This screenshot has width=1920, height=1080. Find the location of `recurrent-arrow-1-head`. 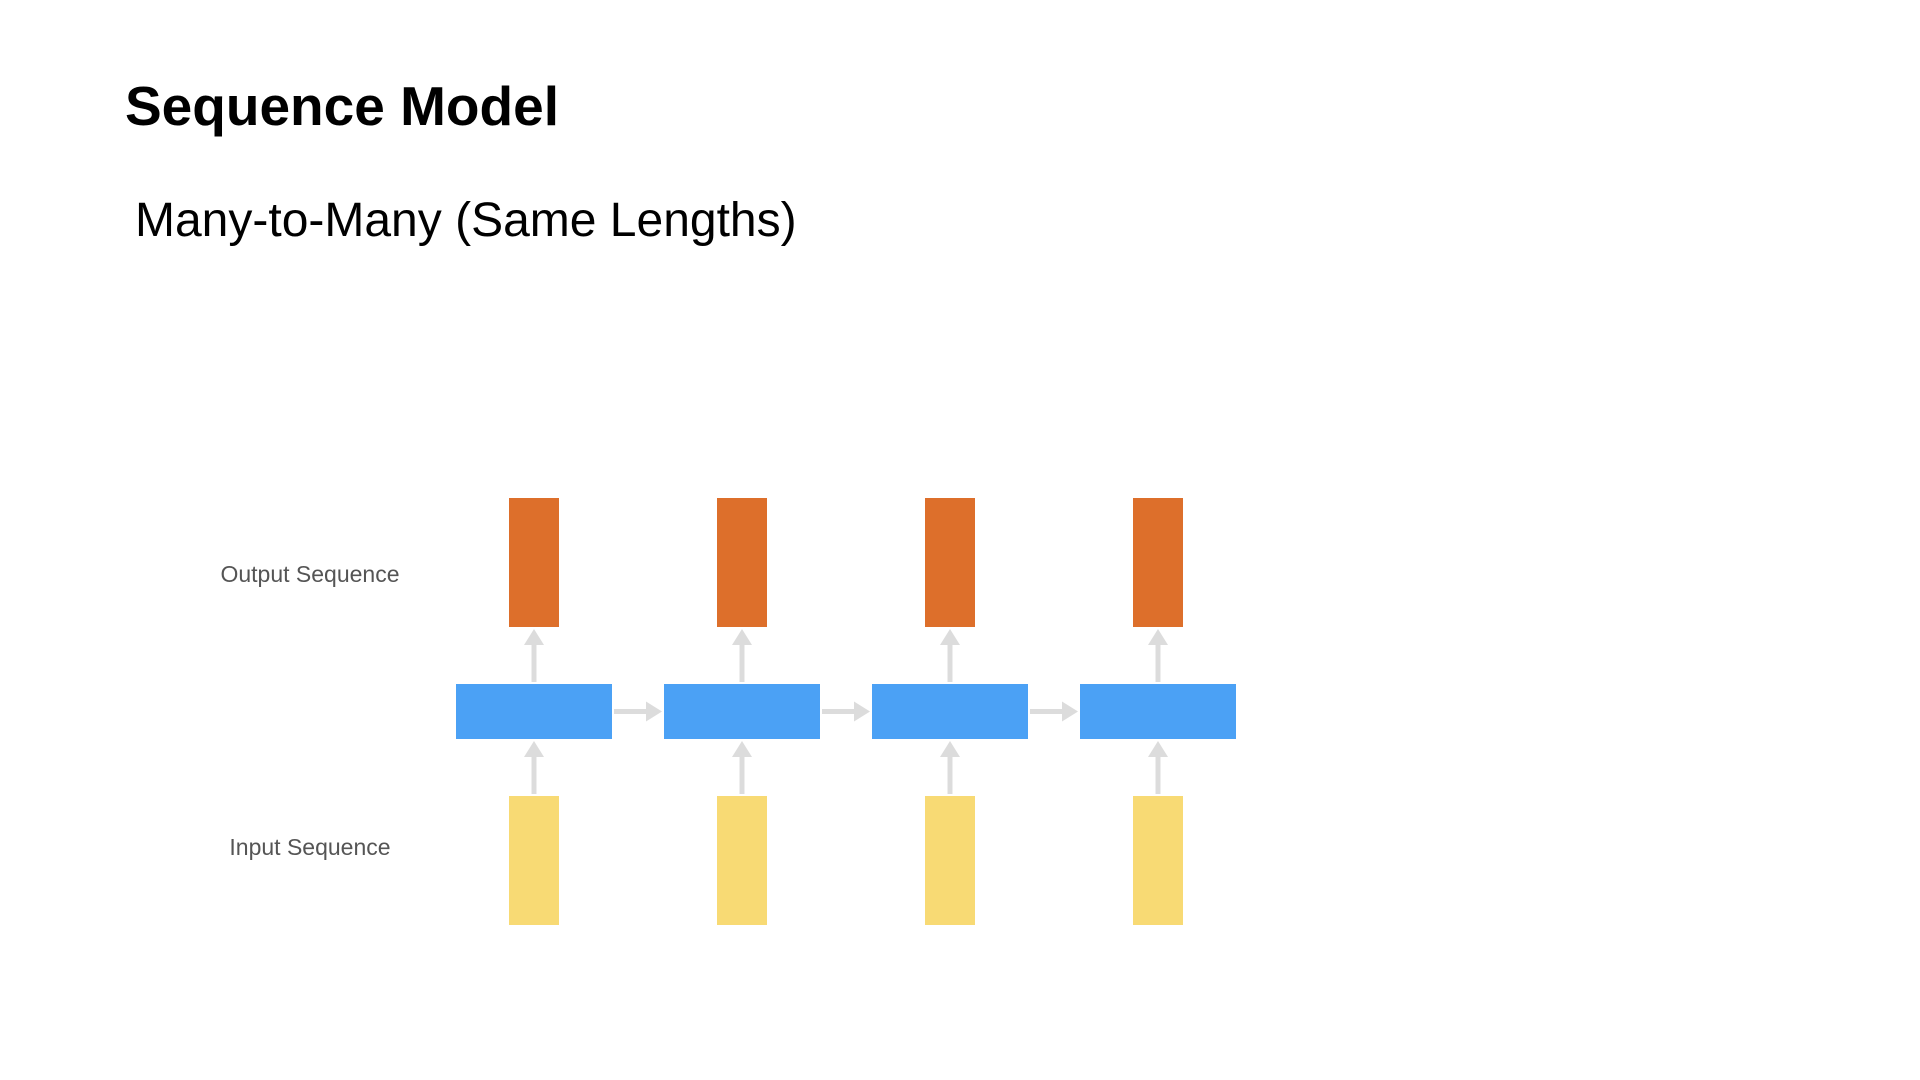

recurrent-arrow-1-head is located at coordinates (654, 711).